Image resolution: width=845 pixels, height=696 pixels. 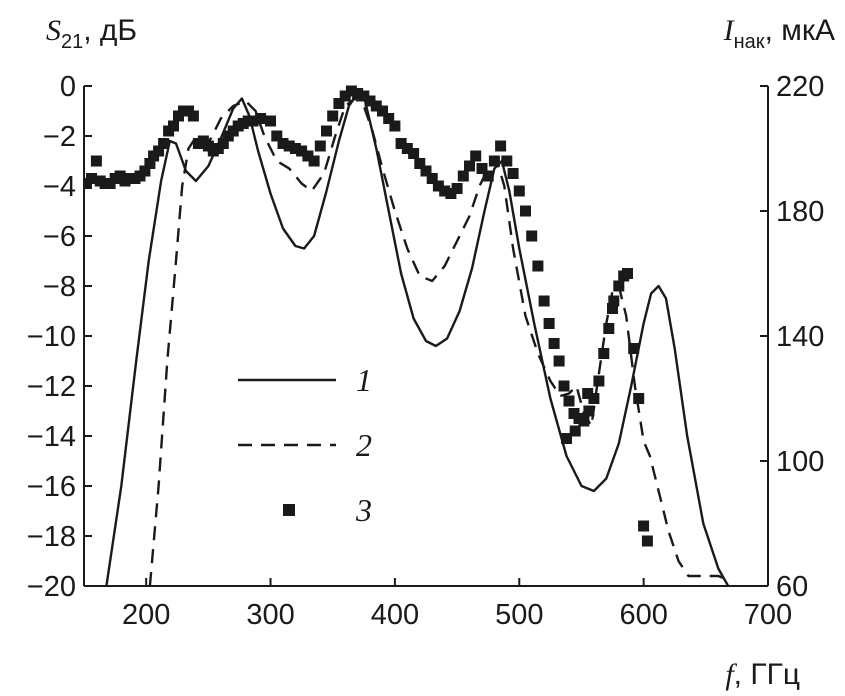 What do you see at coordinates (364, 380) in the screenshot?
I see `legend-label: 1` at bounding box center [364, 380].